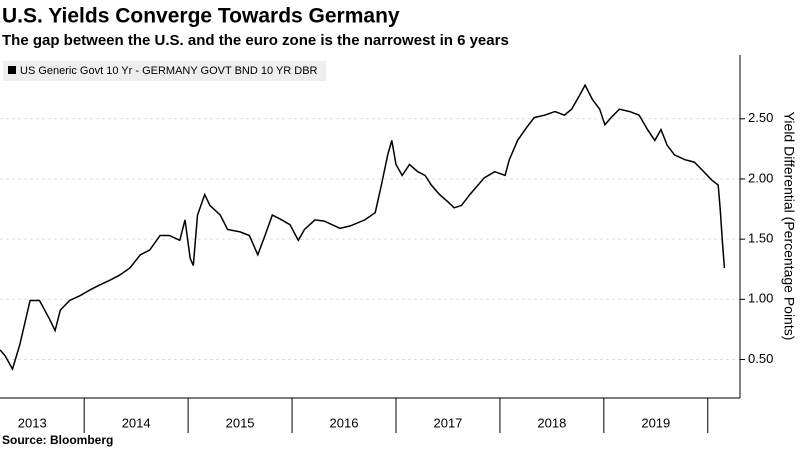 The image size is (800, 450). Describe the element at coordinates (551, 422) in the screenshot. I see `x-tick-label: 2018` at that location.